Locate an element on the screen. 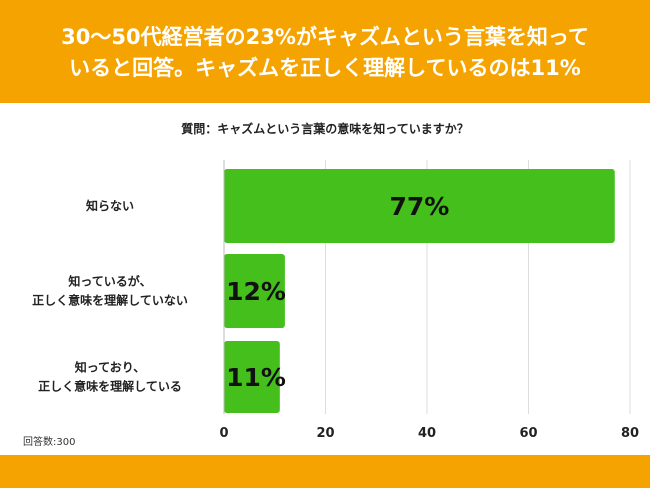  x-tick-label-0: 0 is located at coordinates (223, 433).